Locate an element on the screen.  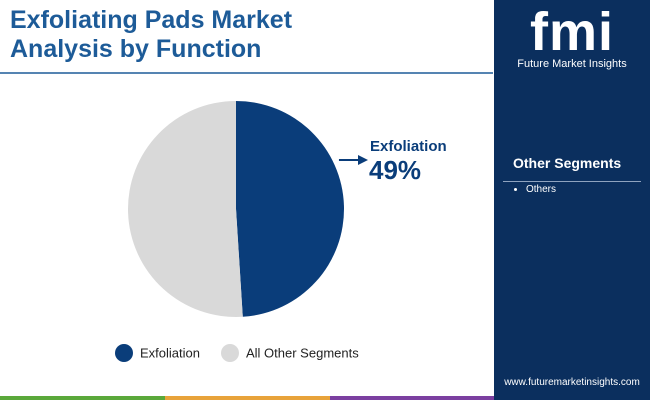
sidebar-heading: Other Segments is located at coordinates (567, 163).